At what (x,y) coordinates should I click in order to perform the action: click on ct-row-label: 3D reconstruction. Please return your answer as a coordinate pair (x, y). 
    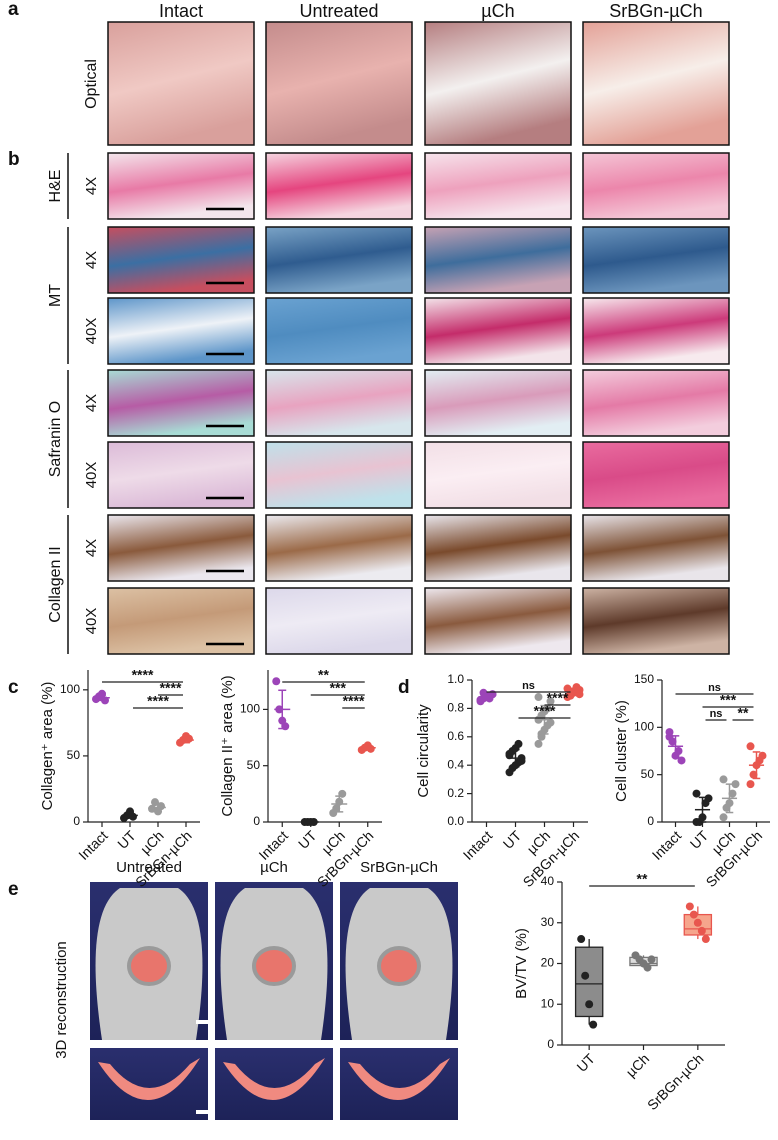
    Looking at the image, I should click on (61, 1000).